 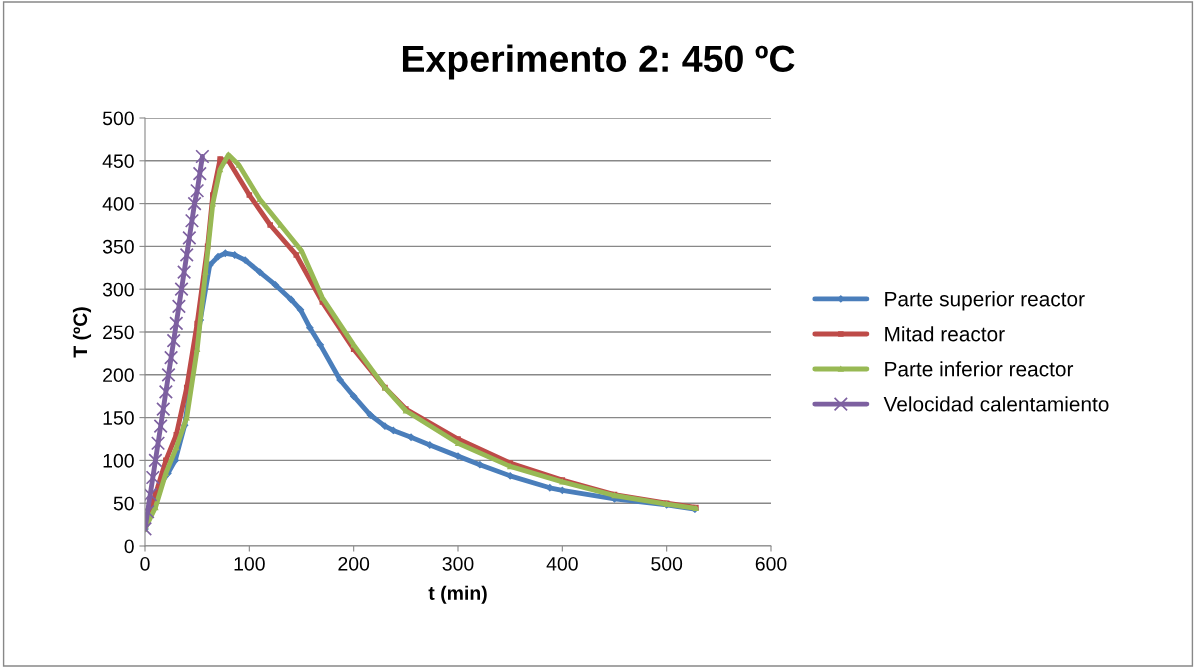 I want to click on y-tick-label: 250, so click(x=118, y=332).